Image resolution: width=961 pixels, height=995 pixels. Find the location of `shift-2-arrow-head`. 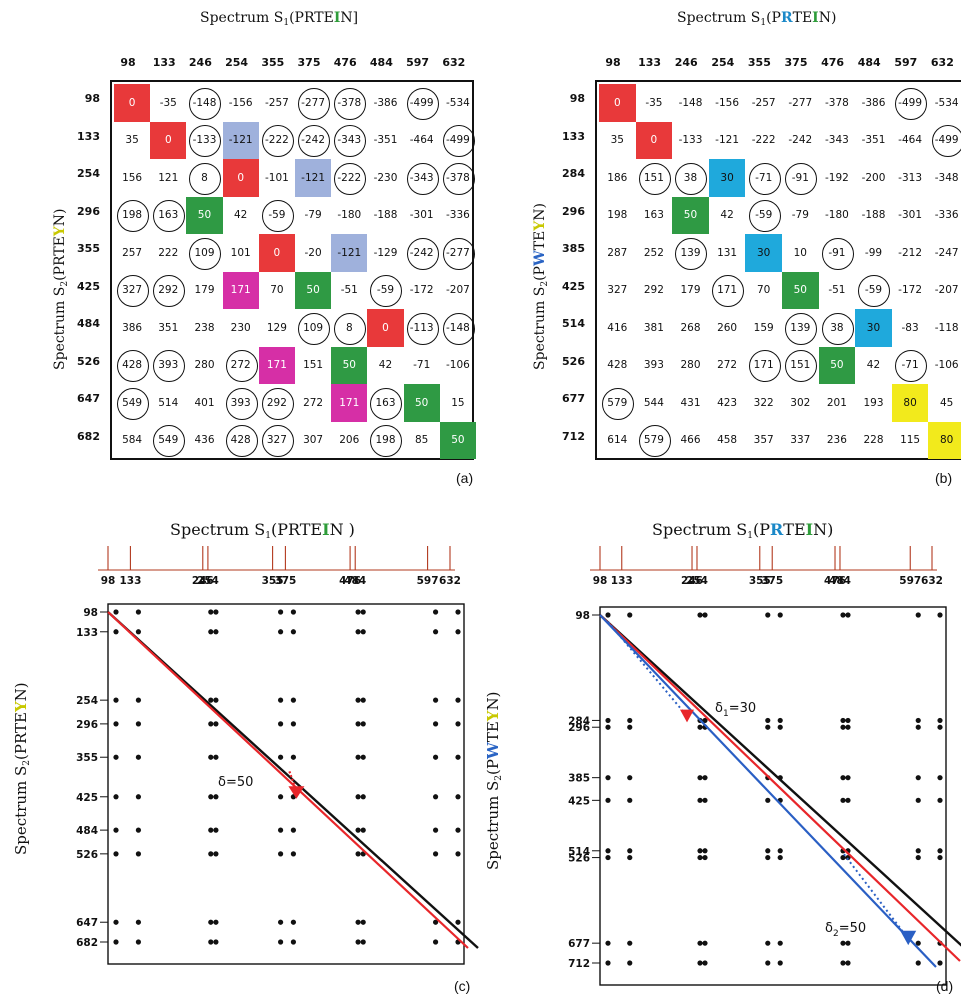

shift-2-arrow-head is located at coordinates (908, 938).